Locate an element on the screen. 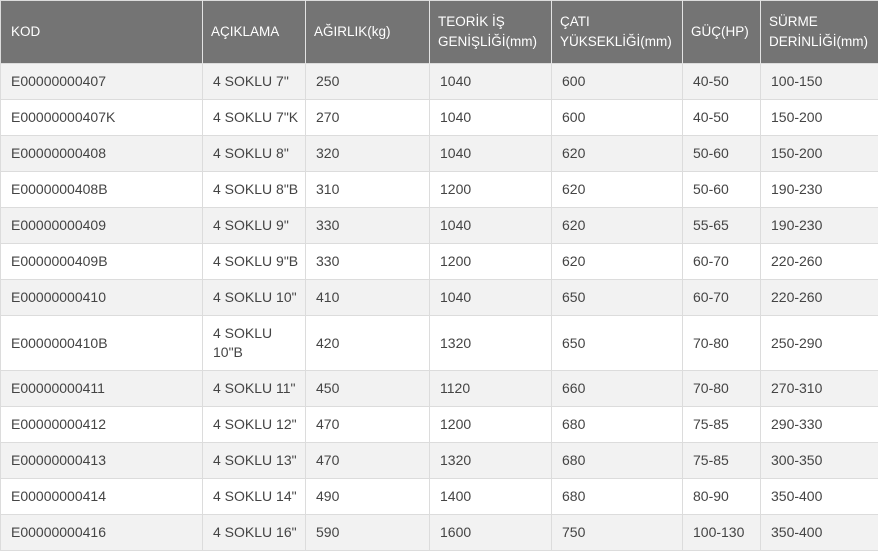  cell-teorik-is-genisligi: 1120 is located at coordinates (491, 389).